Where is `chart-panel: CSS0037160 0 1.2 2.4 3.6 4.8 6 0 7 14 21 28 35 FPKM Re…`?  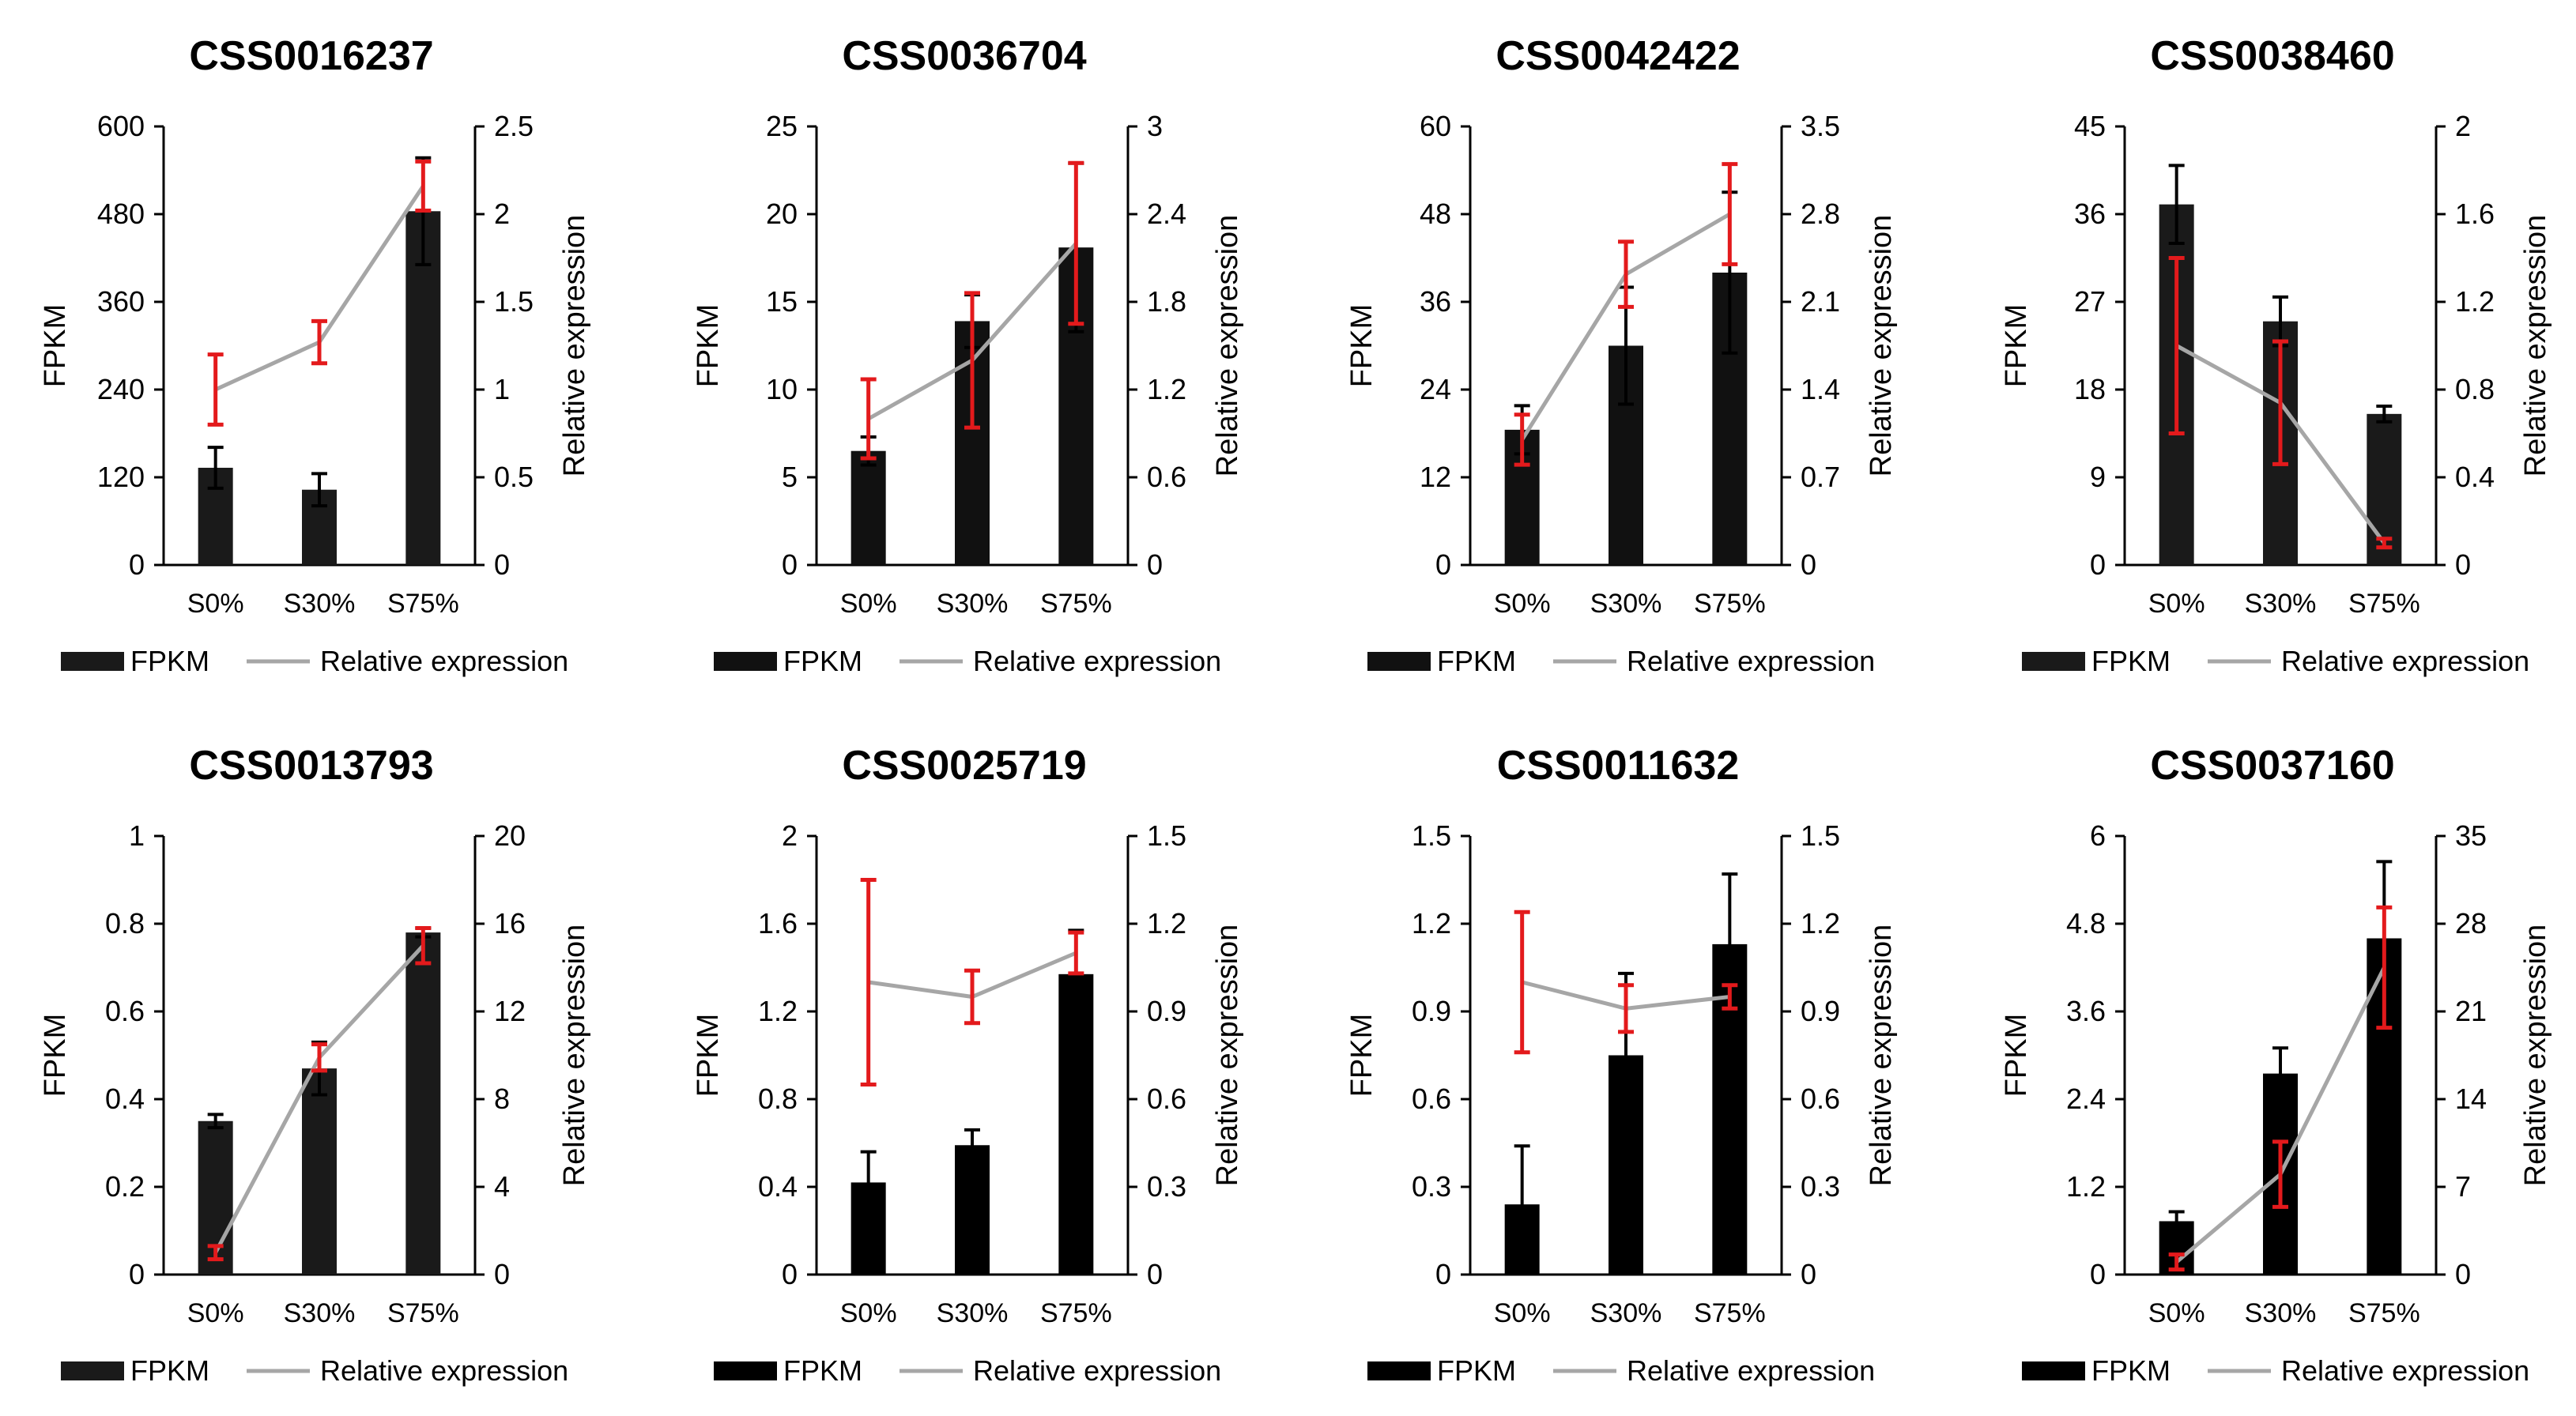 chart-panel: CSS0037160 0 1.2 2.4 3.6 4.8 6 0 7 14 21 28 35 FPKM Re… is located at coordinates (2276, 1065).